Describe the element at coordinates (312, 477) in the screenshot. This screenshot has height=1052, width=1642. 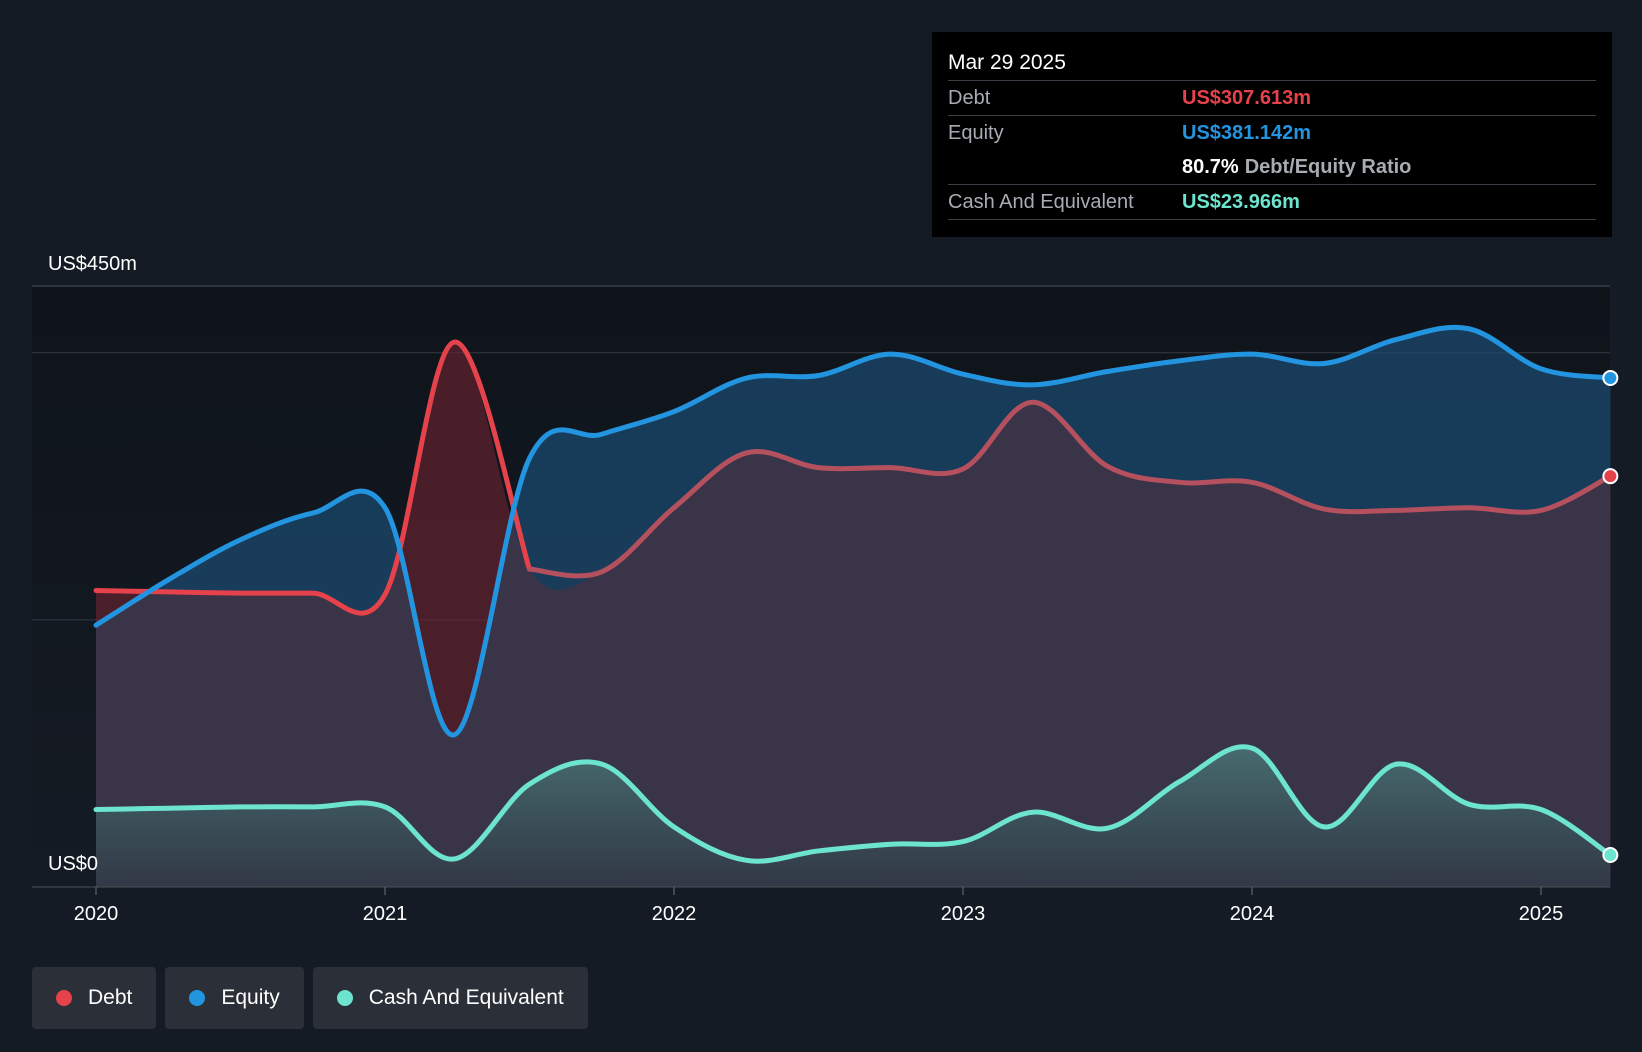
I see `debt-line-early` at that location.